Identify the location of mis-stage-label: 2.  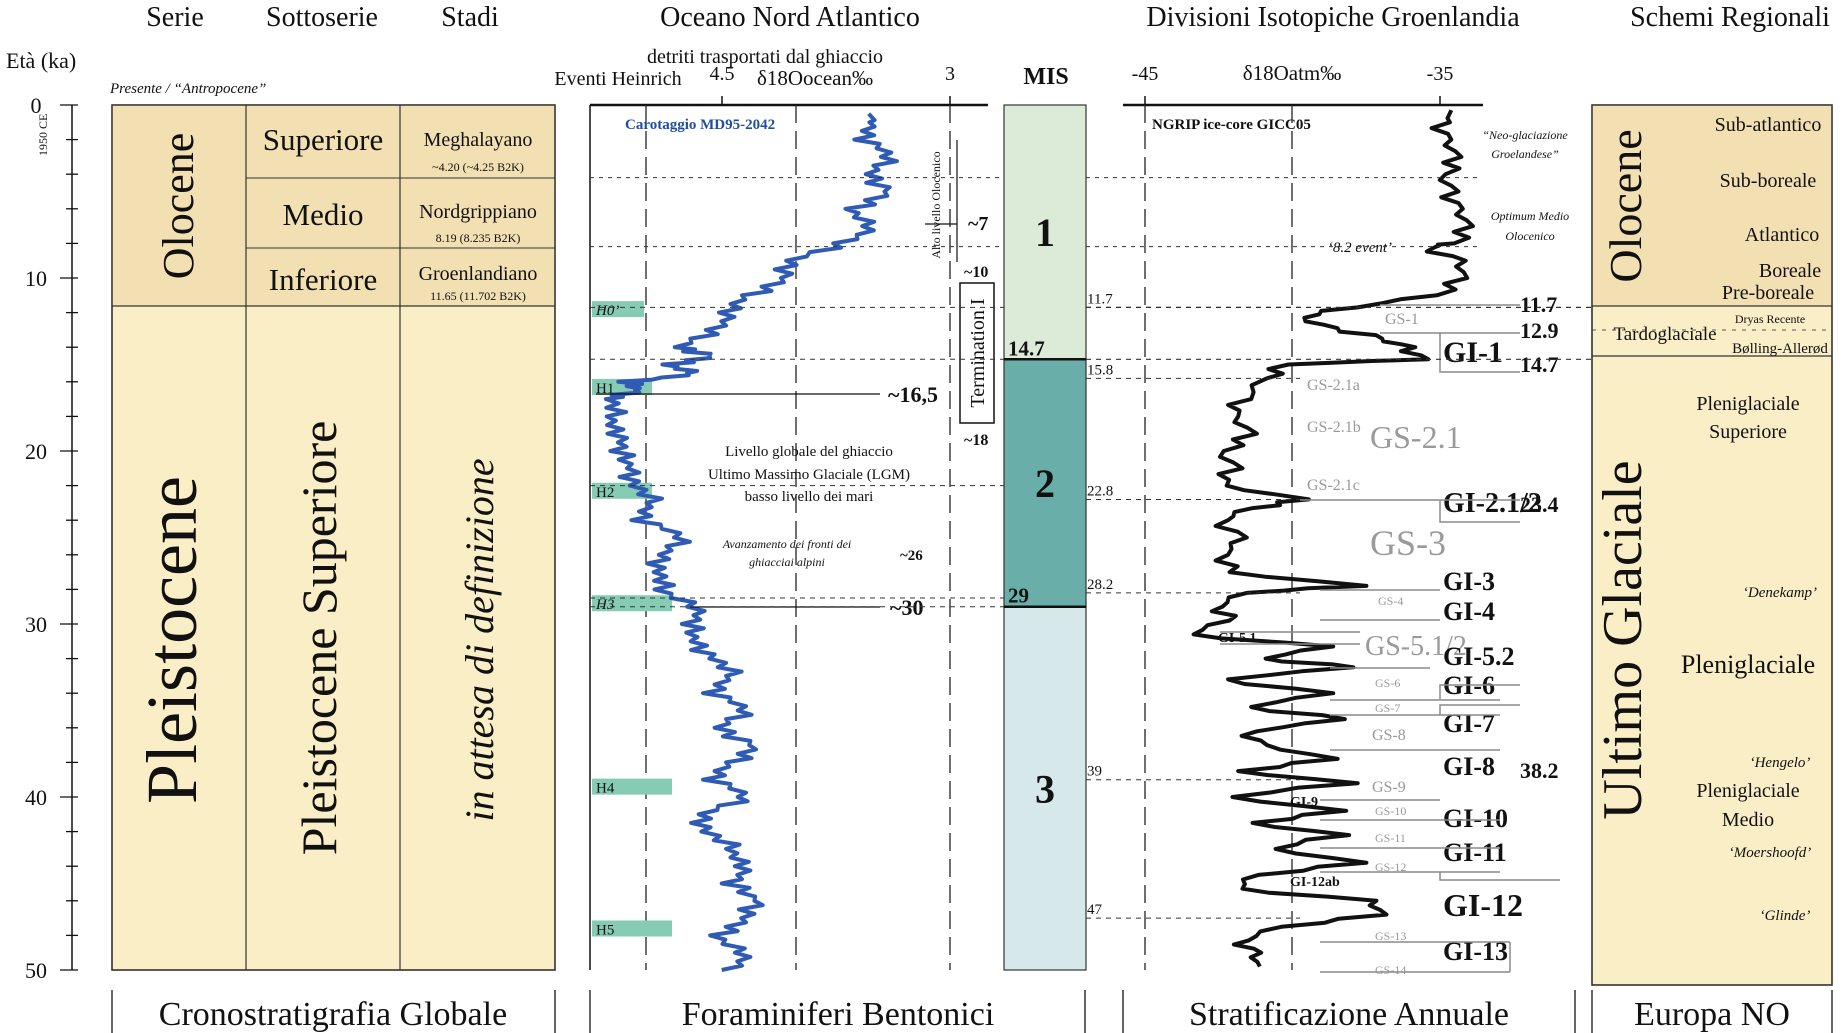
(1045, 483).